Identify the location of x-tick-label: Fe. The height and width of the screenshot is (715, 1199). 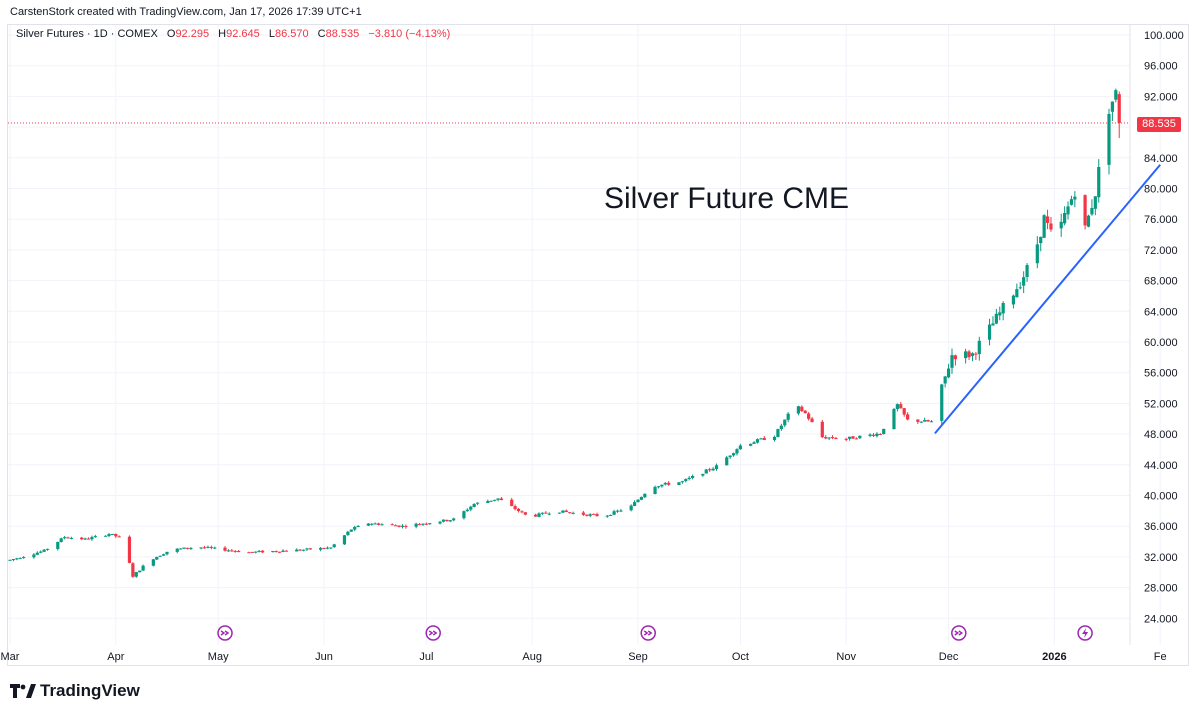
(1160, 657).